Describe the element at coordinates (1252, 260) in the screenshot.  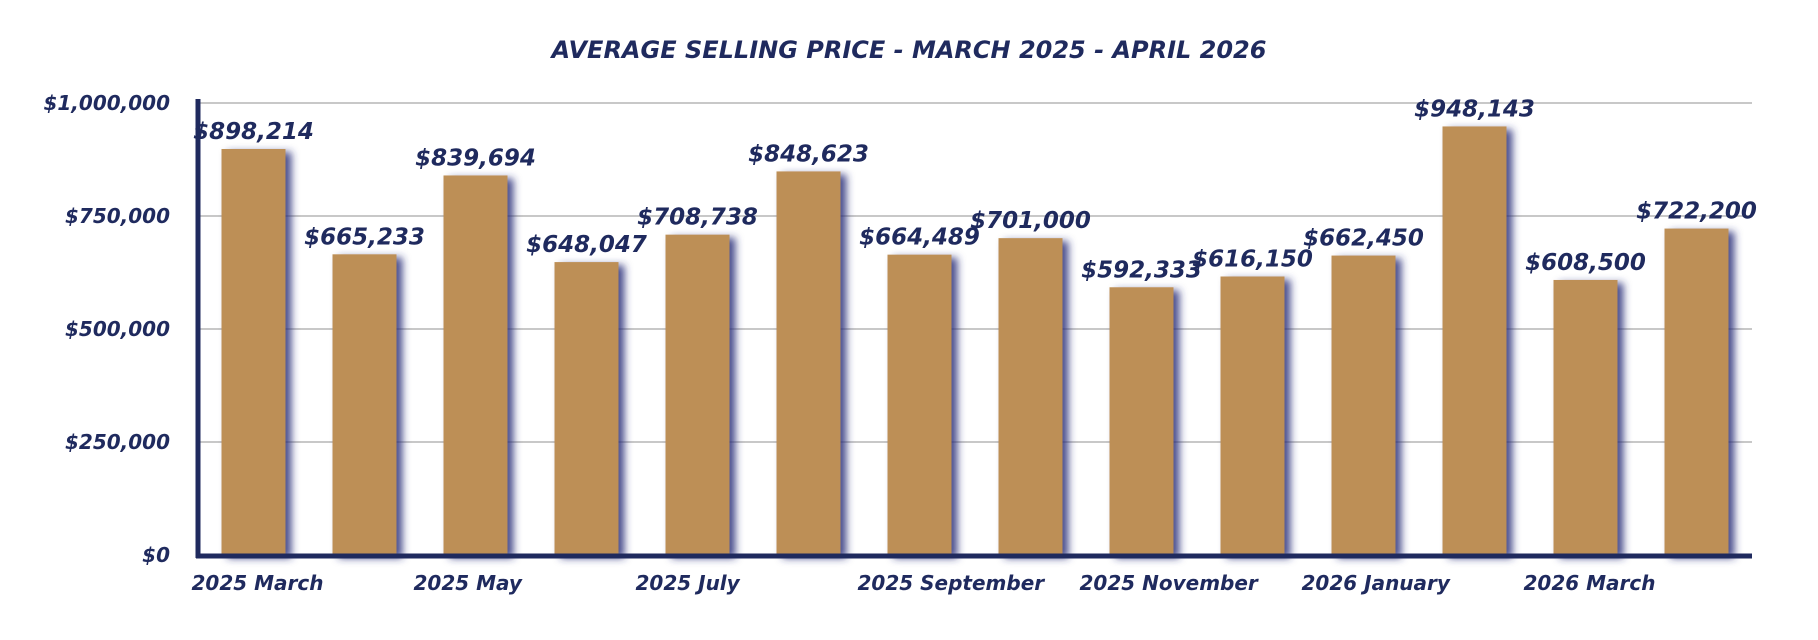
I see `data-label: $616,150` at that location.